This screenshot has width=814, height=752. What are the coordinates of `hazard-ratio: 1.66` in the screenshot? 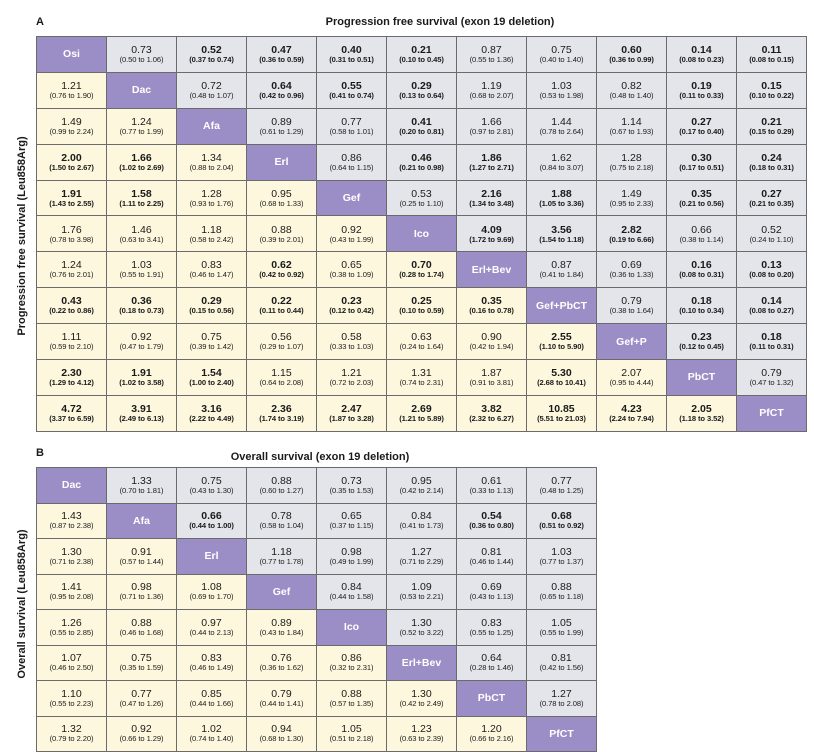 It's located at (141, 157).